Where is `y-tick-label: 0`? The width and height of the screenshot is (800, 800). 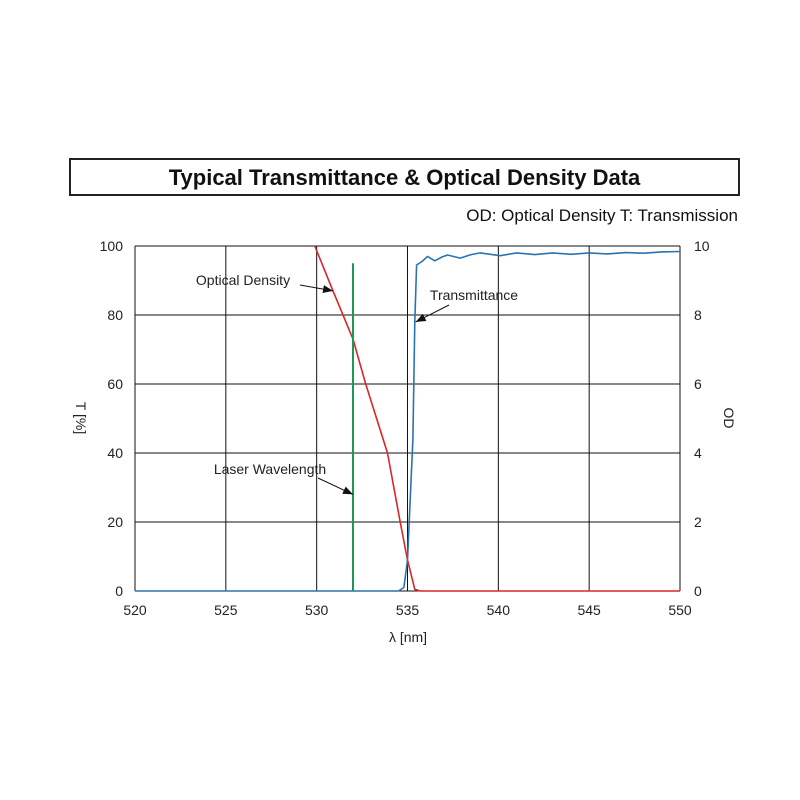 y-tick-label: 0 is located at coordinates (119, 591).